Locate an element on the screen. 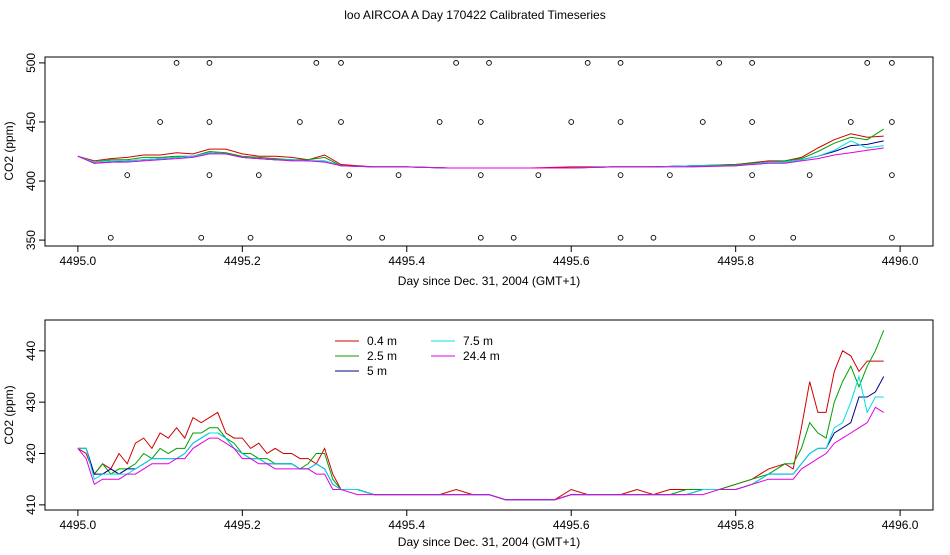 Image resolution: width=950 pixels, height=555 pixels. y-tick-label: 400 is located at coordinates (31, 181).